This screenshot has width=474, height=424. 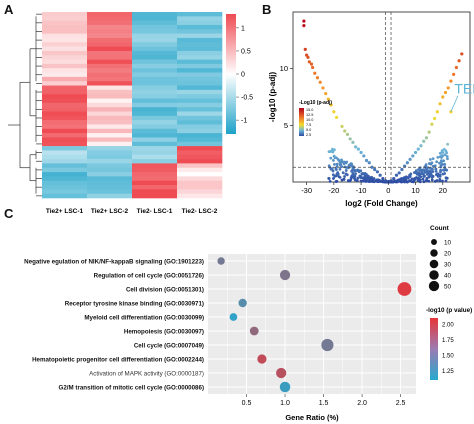 I want to click on pvalue-legend-label: 1.25, so click(x=448, y=372).